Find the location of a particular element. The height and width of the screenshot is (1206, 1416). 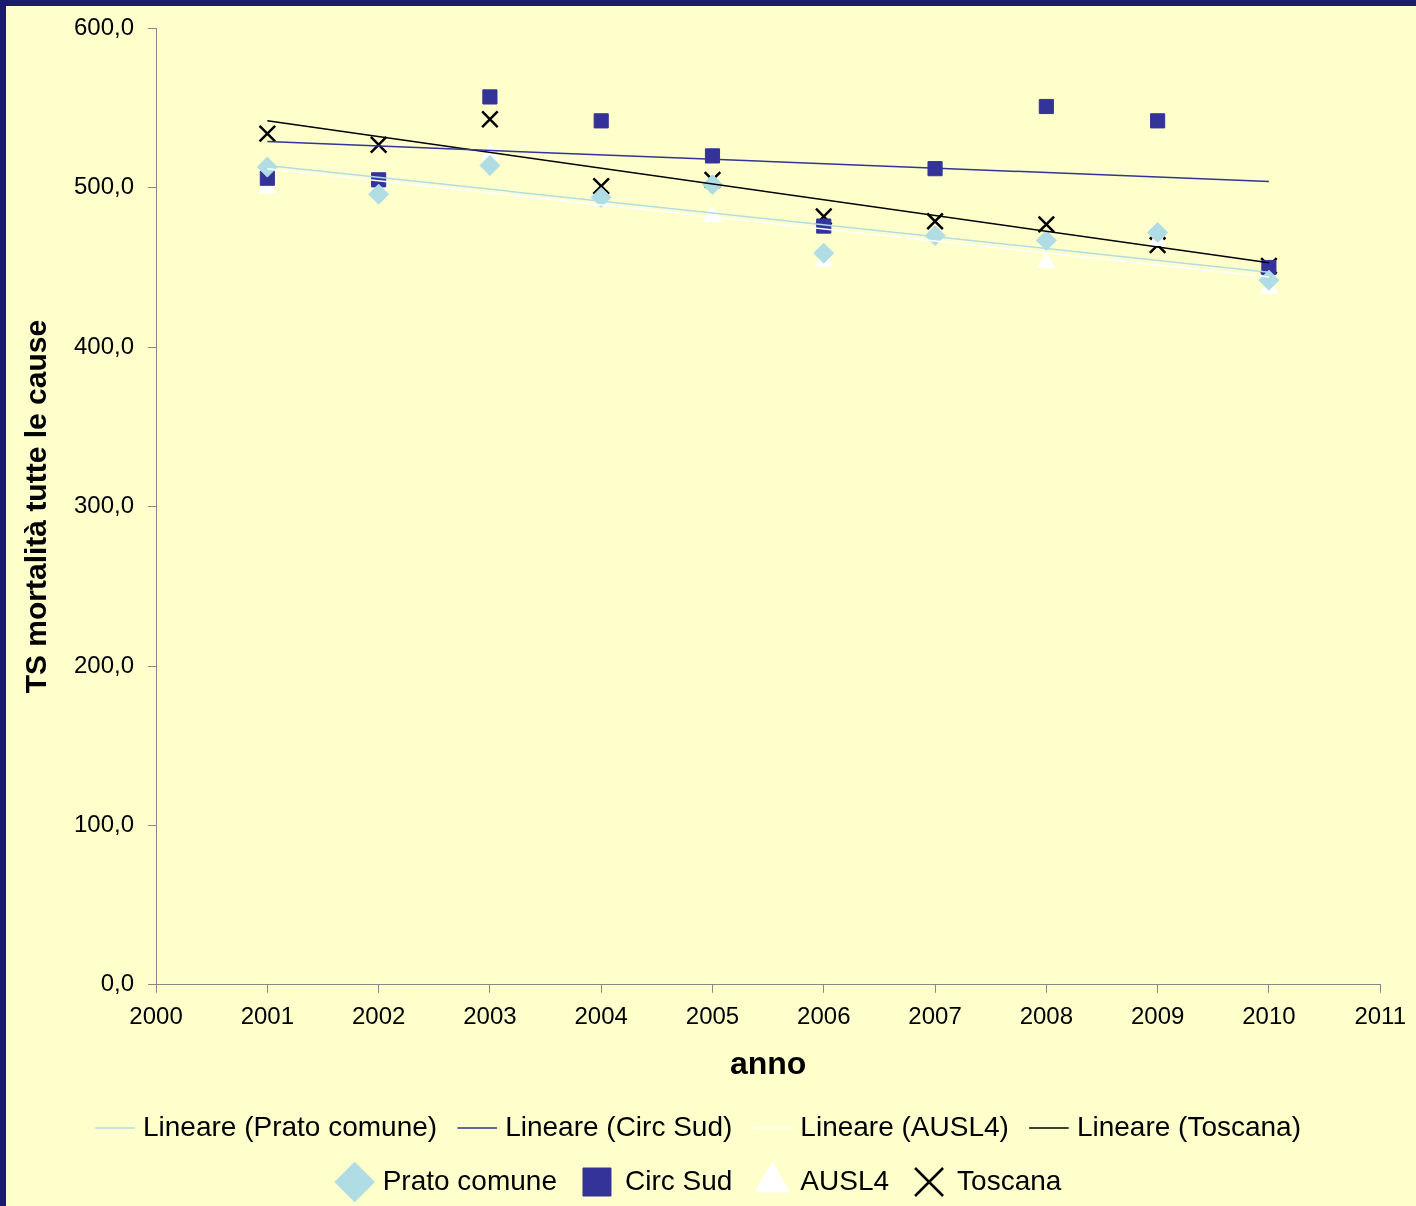

x-tick-label: 2011 is located at coordinates (1380, 1015).